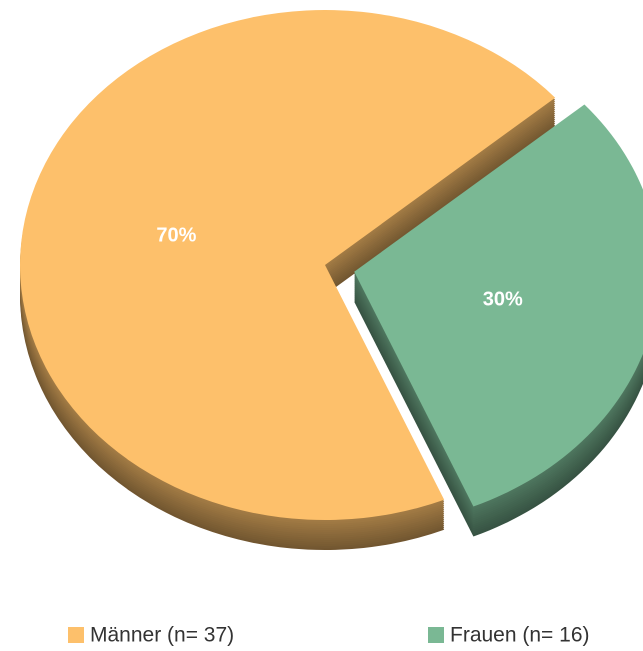 The width and height of the screenshot is (643, 651). What do you see at coordinates (162, 635) in the screenshot?
I see `legend-label: Männer (n= 37)` at bounding box center [162, 635].